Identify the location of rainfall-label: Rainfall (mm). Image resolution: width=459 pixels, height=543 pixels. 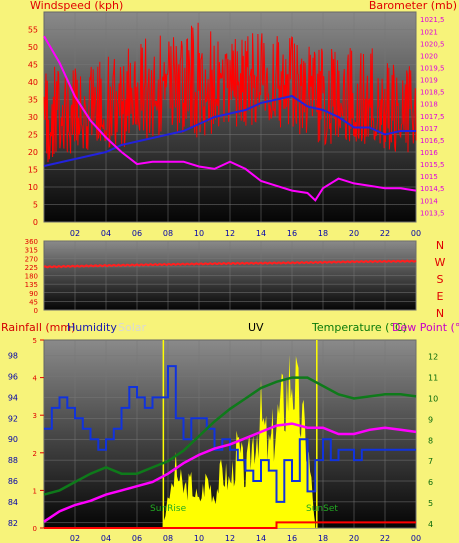
(38, 327).